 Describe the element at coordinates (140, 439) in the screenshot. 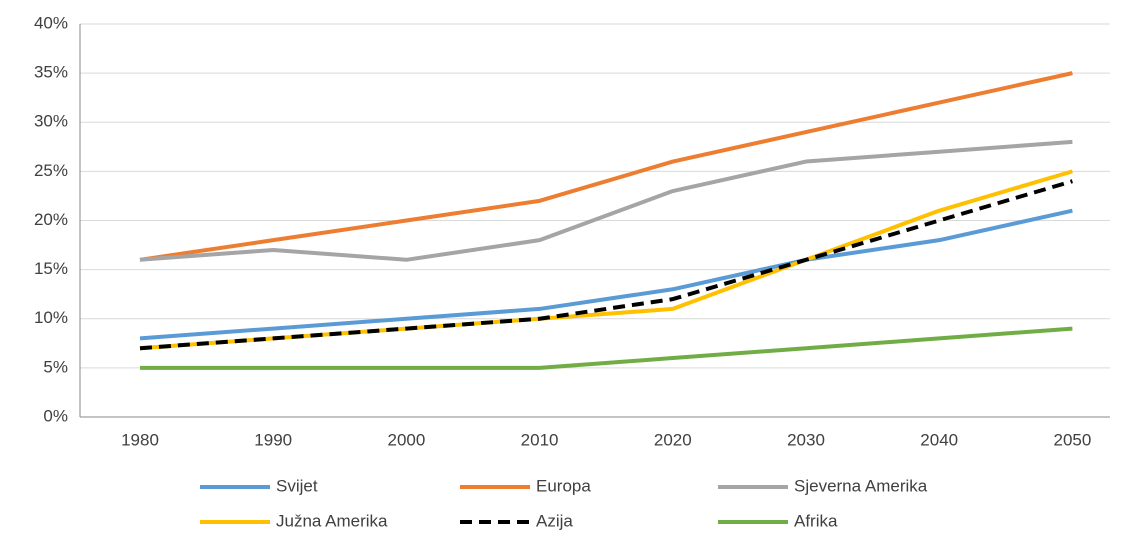

I see `x-tick-label: 1980` at that location.